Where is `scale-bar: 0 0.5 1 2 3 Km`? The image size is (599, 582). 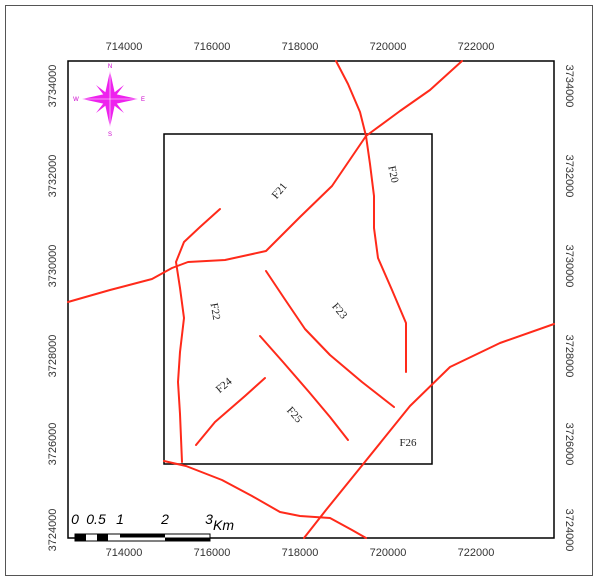 scale-bar: 0 0.5 1 2 3 Km is located at coordinates (152, 526).